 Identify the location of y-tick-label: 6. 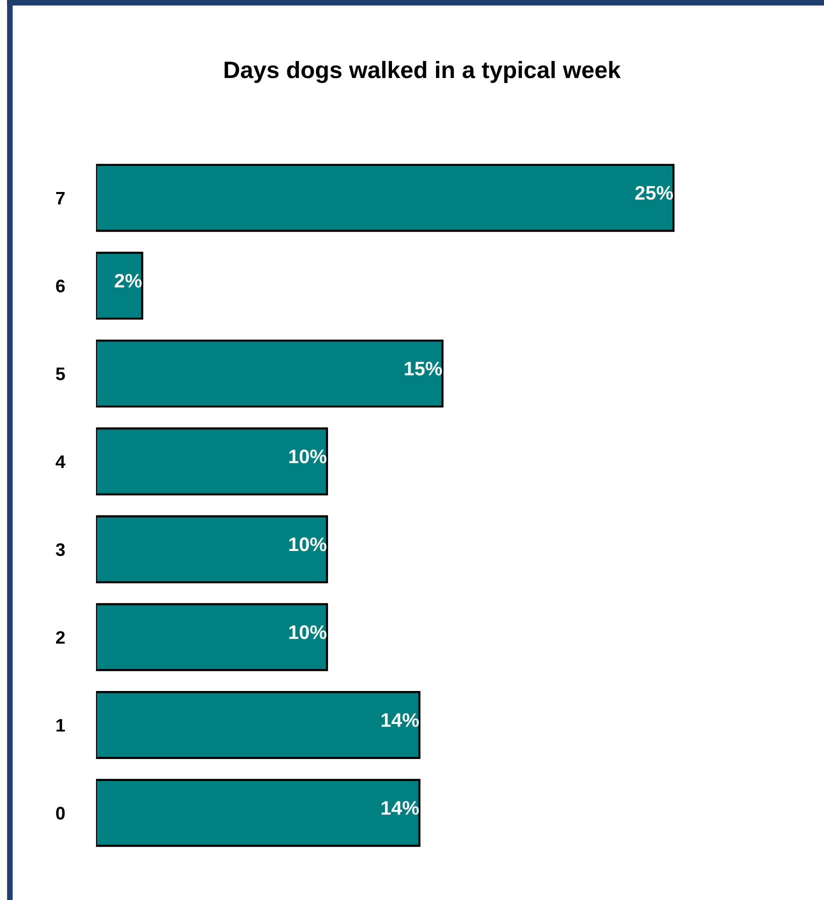
(60, 286).